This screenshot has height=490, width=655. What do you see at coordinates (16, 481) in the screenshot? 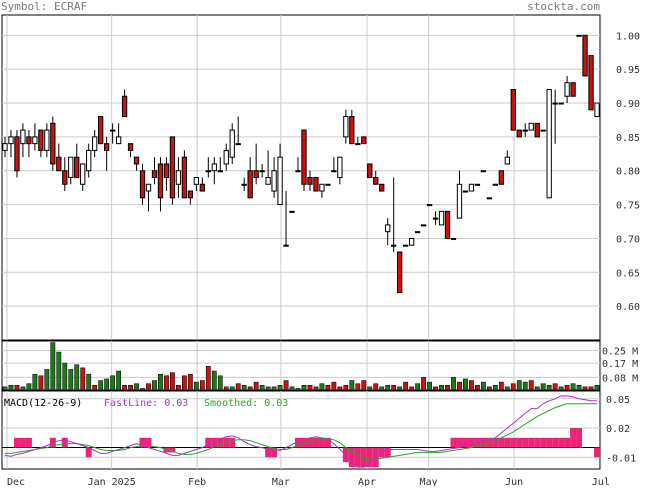
I see `month-label: Dec` at bounding box center [16, 481].